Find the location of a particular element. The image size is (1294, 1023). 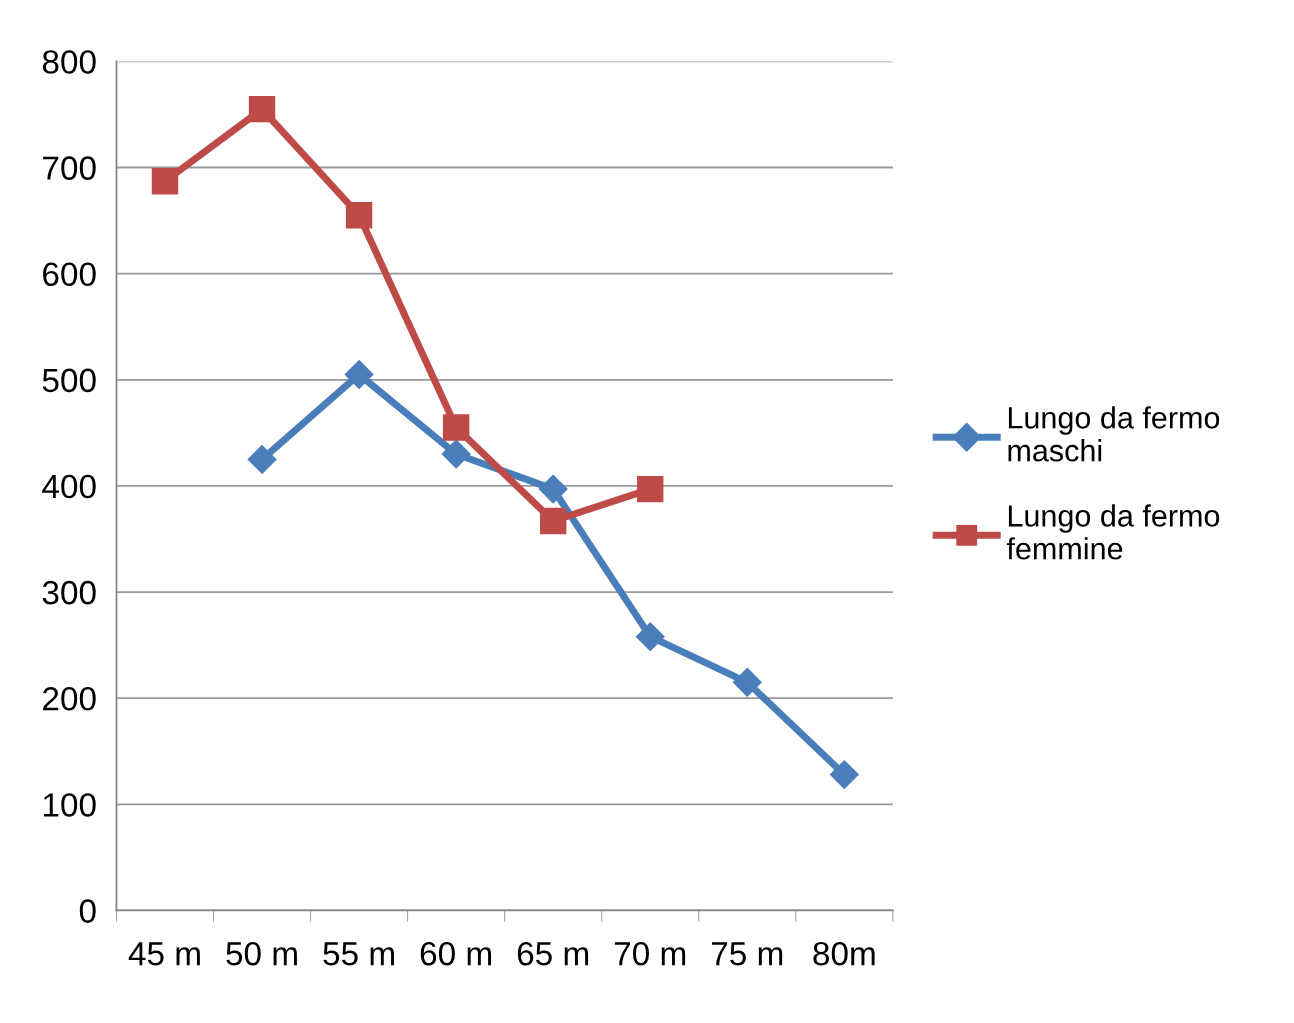

y-tick-label: 0 is located at coordinates (87, 911).